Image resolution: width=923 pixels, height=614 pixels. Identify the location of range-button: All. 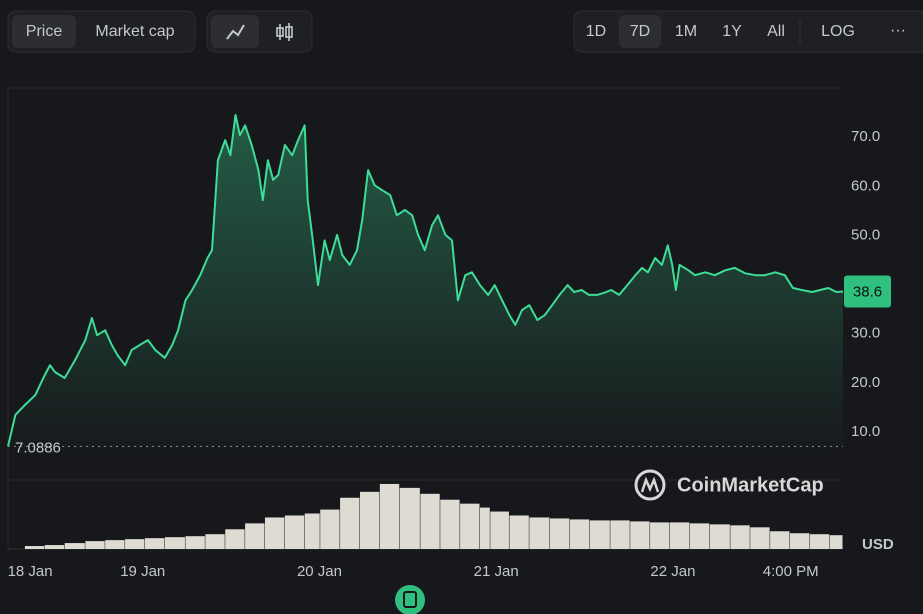
(776, 31).